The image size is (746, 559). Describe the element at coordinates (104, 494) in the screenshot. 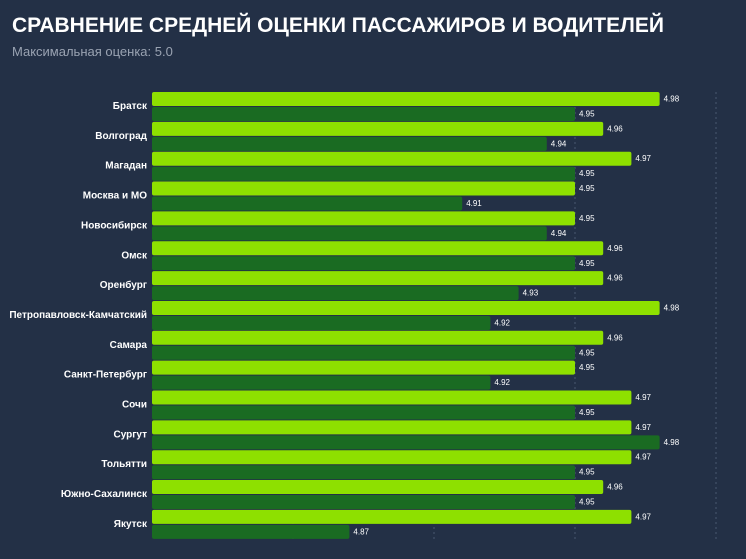

I see `category-label: Южно-Сахалинск` at that location.